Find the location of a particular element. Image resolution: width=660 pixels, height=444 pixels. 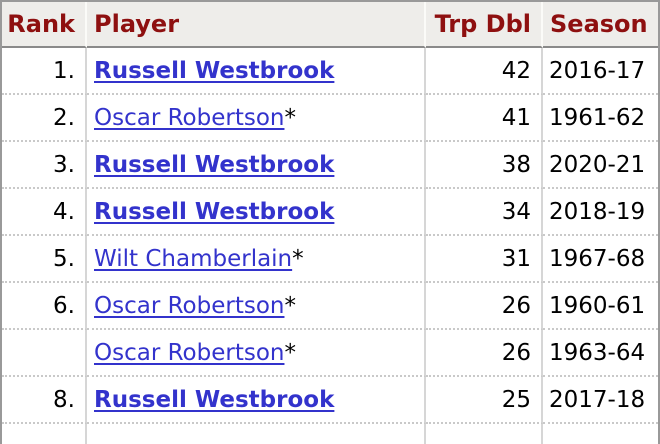

rank-cell: 8. is located at coordinates (44, 400).